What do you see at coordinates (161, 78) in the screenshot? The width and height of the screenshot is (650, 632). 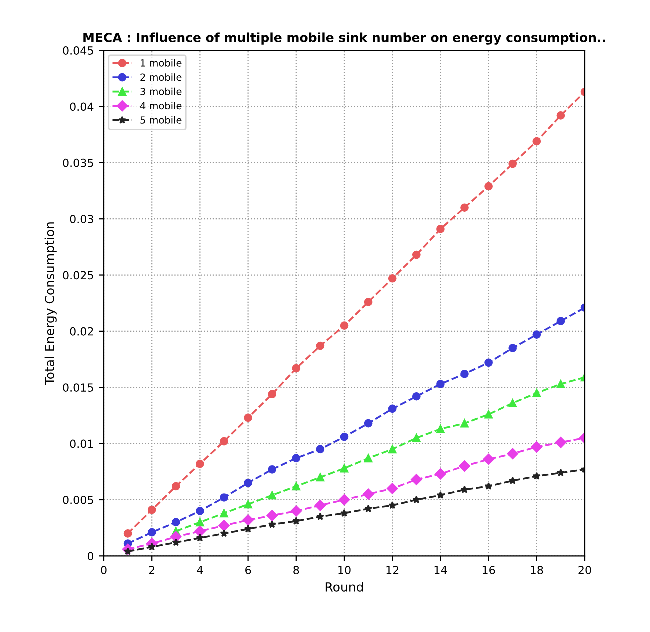 I see `legend-label: 2 mobile` at bounding box center [161, 78].